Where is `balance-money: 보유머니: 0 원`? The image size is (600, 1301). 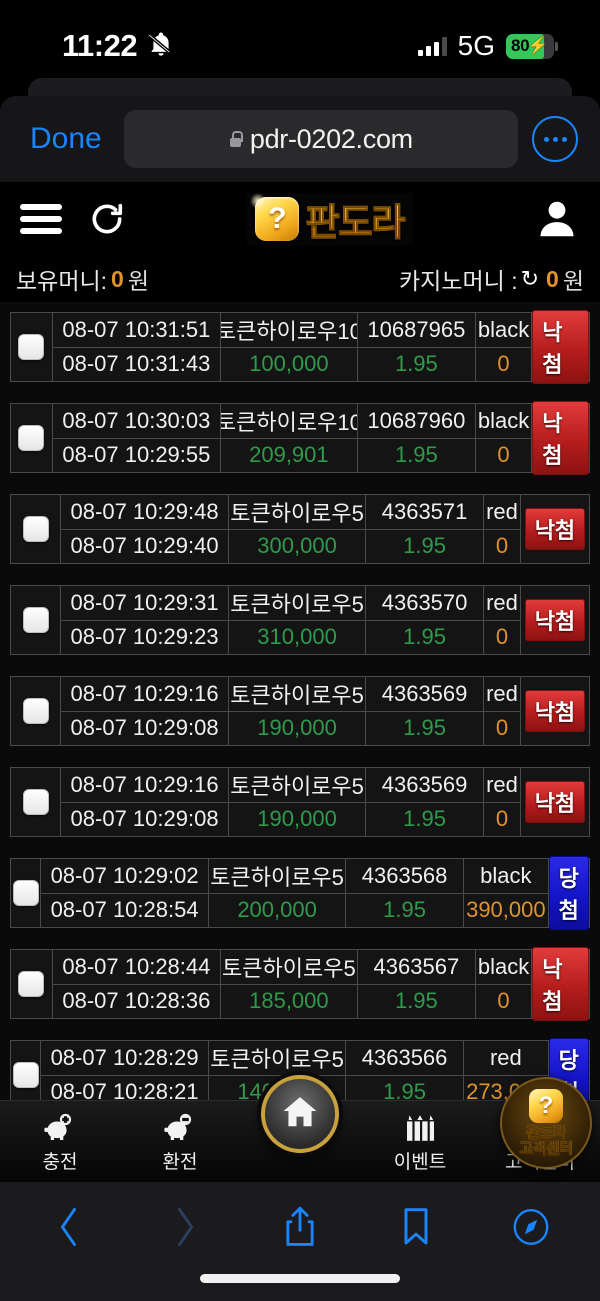
balance-money: 보유머니: 0 원 is located at coordinates (82, 279).